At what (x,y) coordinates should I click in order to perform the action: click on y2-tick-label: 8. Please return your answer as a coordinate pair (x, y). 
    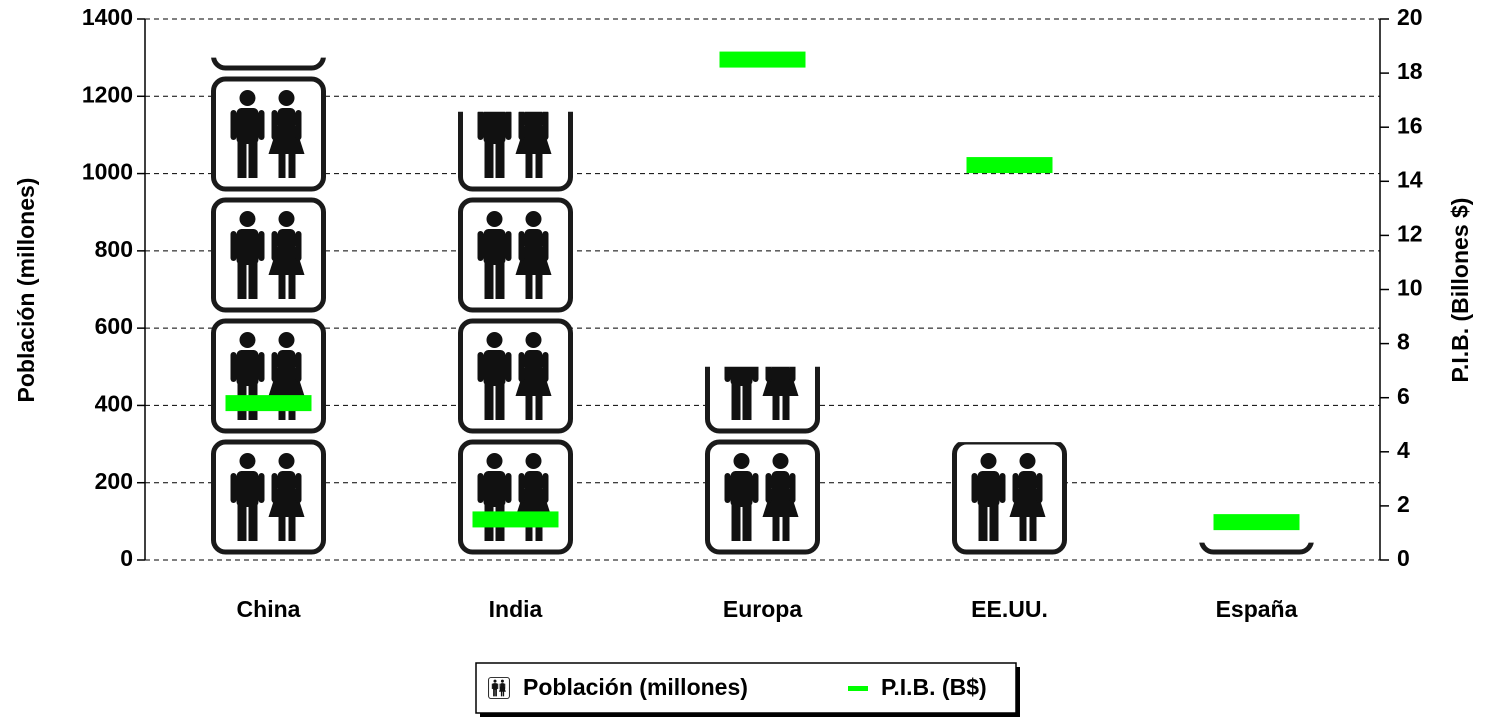
    Looking at the image, I should click on (1403, 342).